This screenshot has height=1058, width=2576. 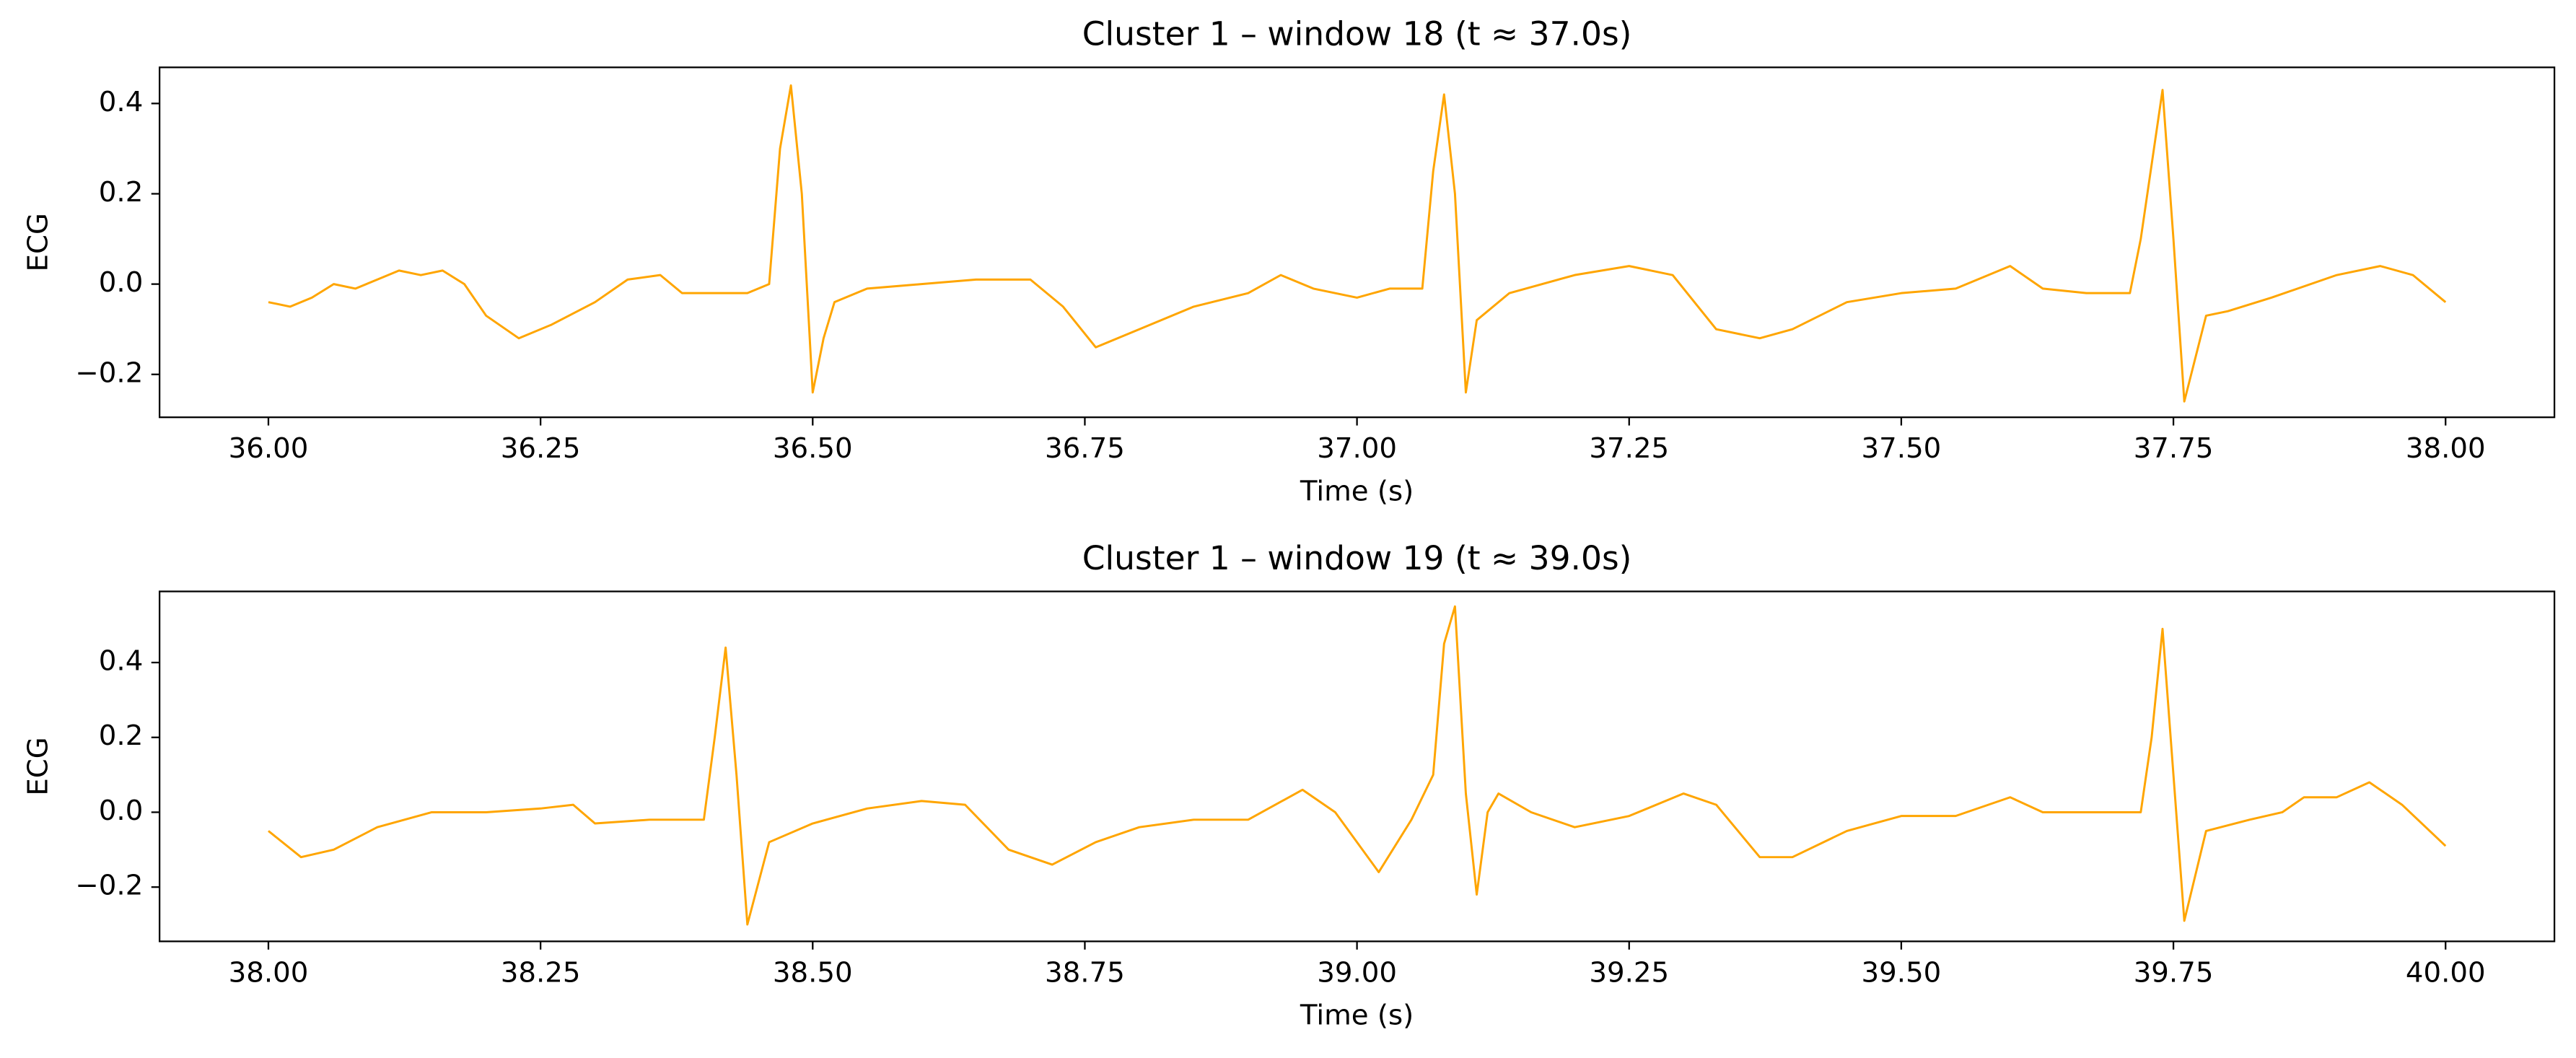 I want to click on x-tick-label: 39.75, so click(x=2174, y=972).